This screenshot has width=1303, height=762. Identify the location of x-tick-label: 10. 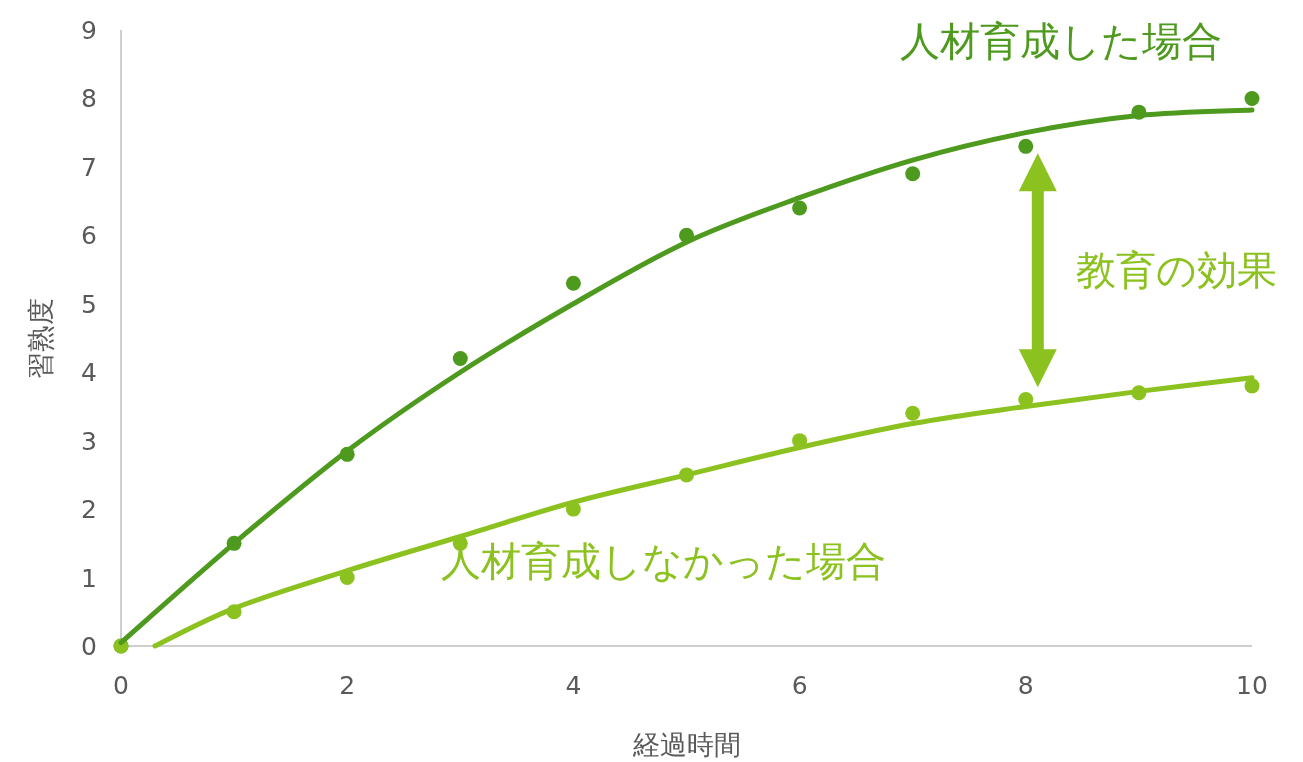
(1252, 685).